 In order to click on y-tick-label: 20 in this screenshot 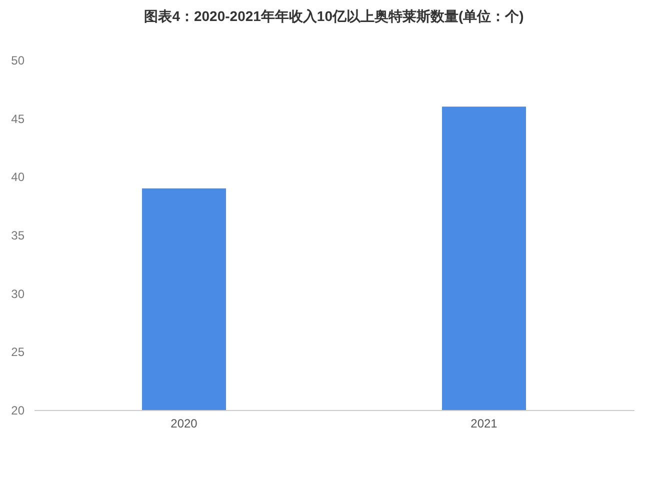, I will do `click(18, 411)`.